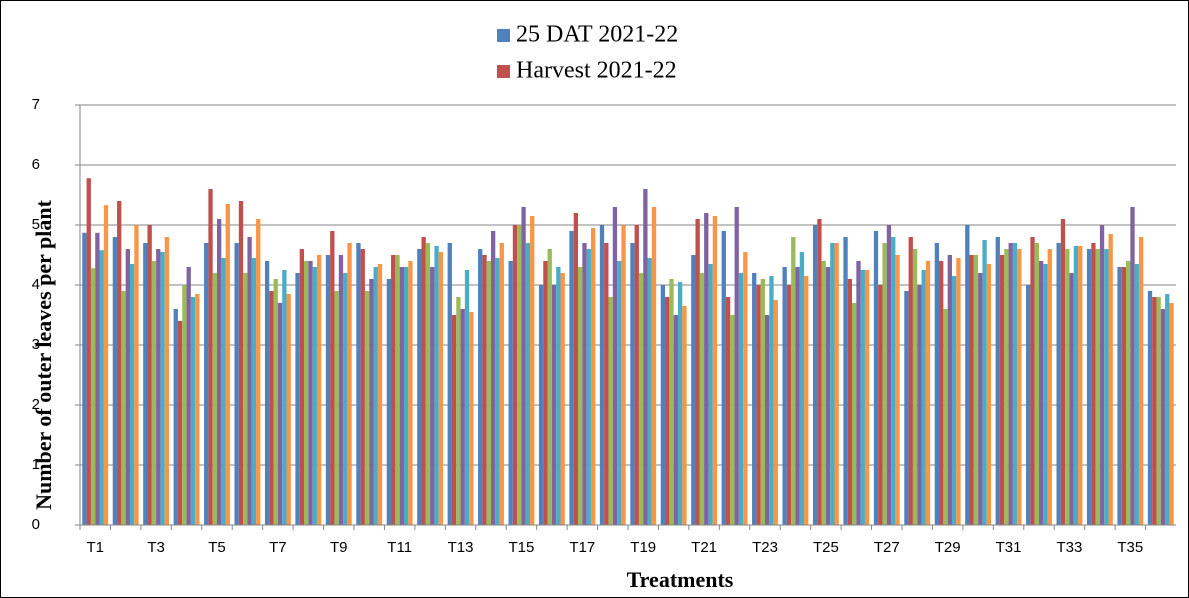  What do you see at coordinates (643, 547) in the screenshot?
I see `x-tick-label: T19` at bounding box center [643, 547].